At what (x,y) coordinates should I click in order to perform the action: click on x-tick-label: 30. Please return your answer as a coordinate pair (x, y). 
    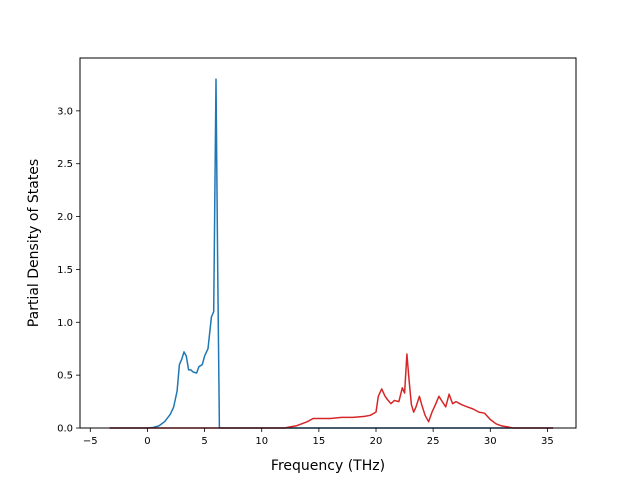
    Looking at the image, I should click on (490, 441).